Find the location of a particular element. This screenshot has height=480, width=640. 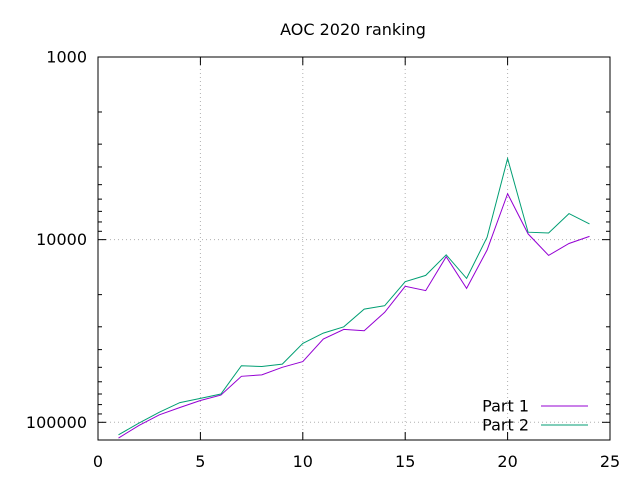

chart-title: AOC 2020 ranking is located at coordinates (353, 29).